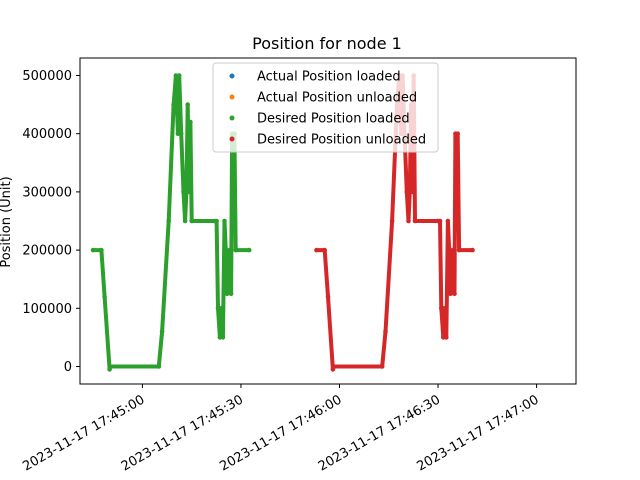  What do you see at coordinates (329, 77) in the screenshot?
I see `legend-label: Actual Position loaded` at bounding box center [329, 77].